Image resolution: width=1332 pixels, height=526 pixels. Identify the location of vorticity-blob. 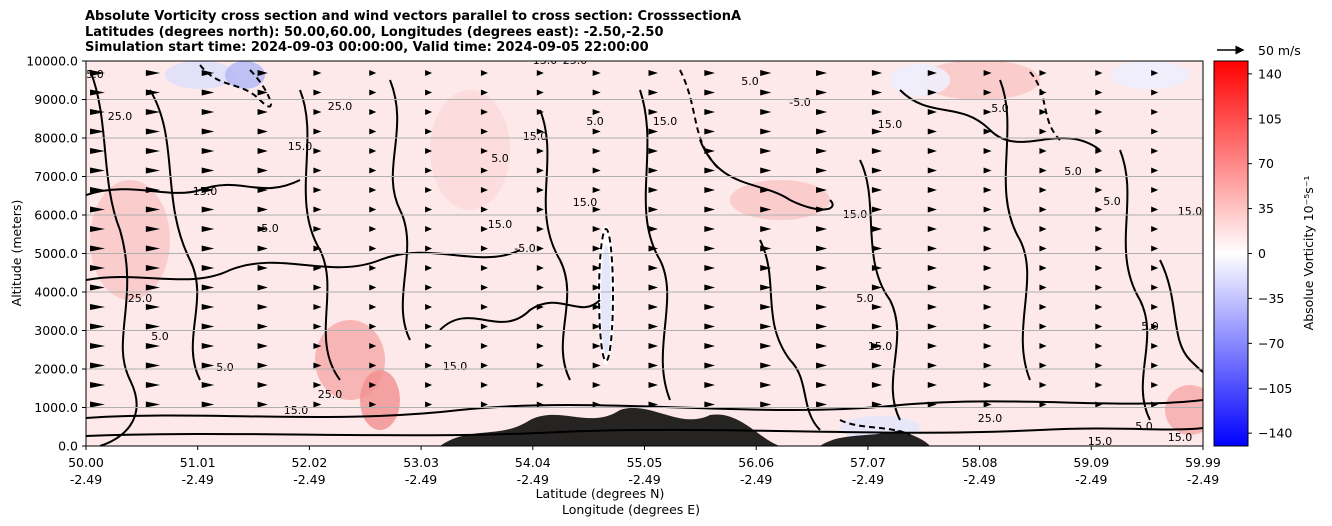
(606, 300).